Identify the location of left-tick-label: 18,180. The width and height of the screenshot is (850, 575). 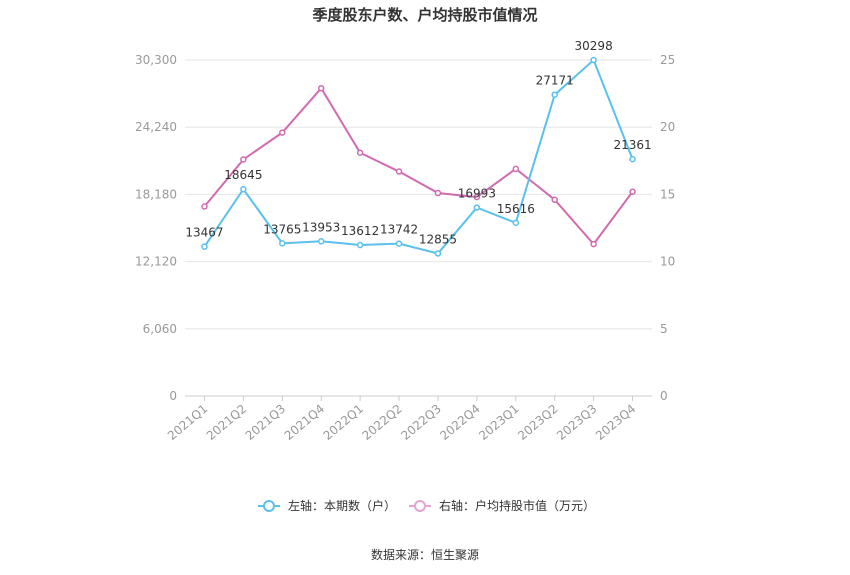
(156, 194).